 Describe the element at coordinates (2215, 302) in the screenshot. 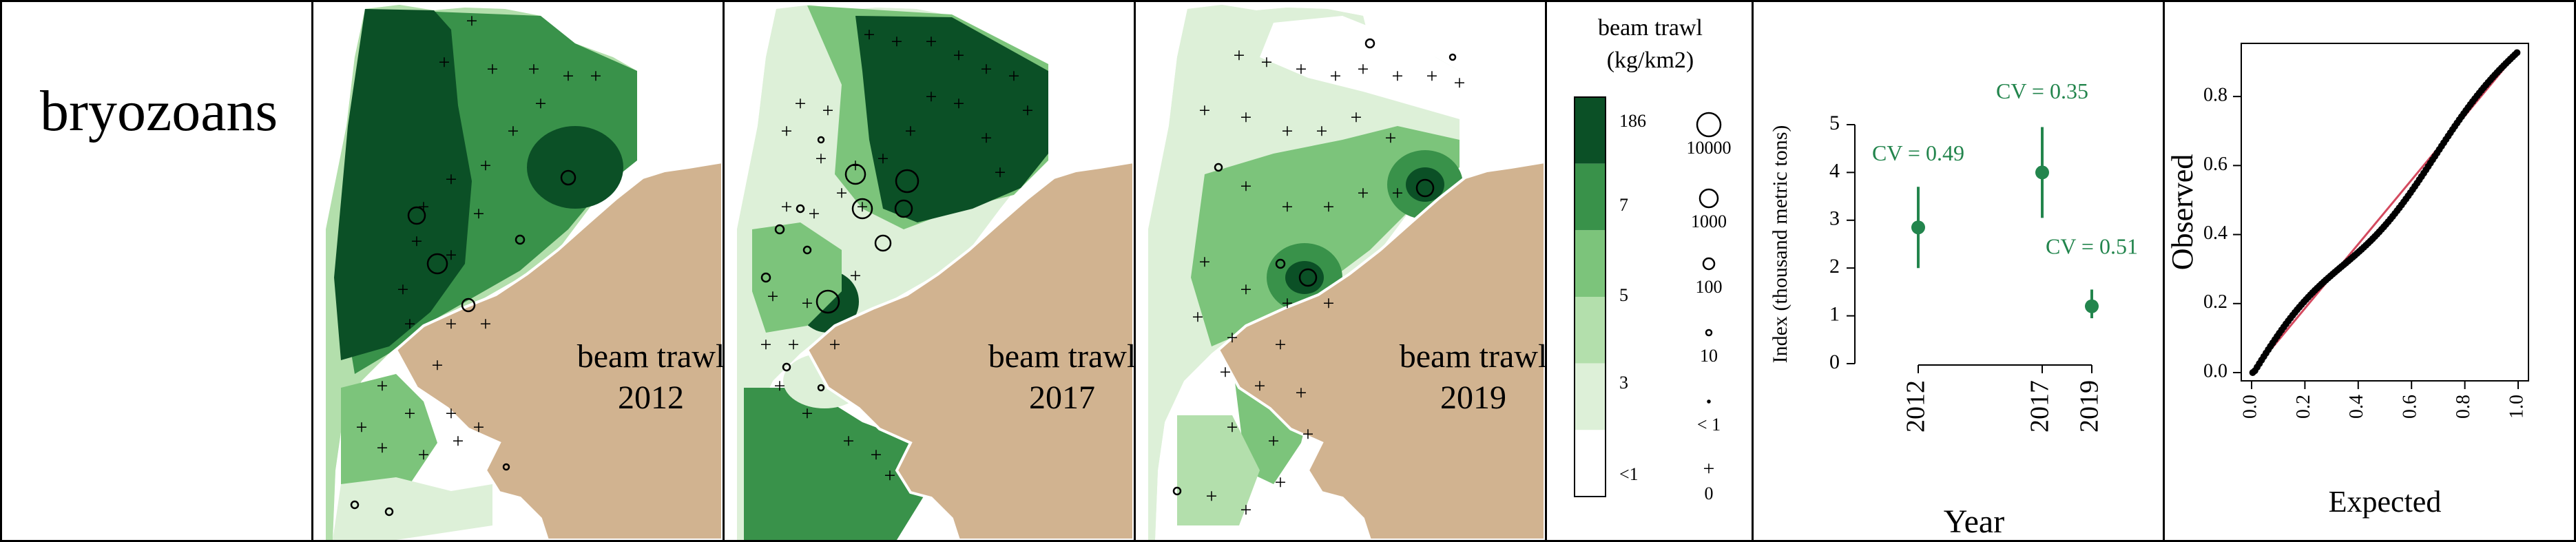

I see `y-tick-label: 0.2` at that location.